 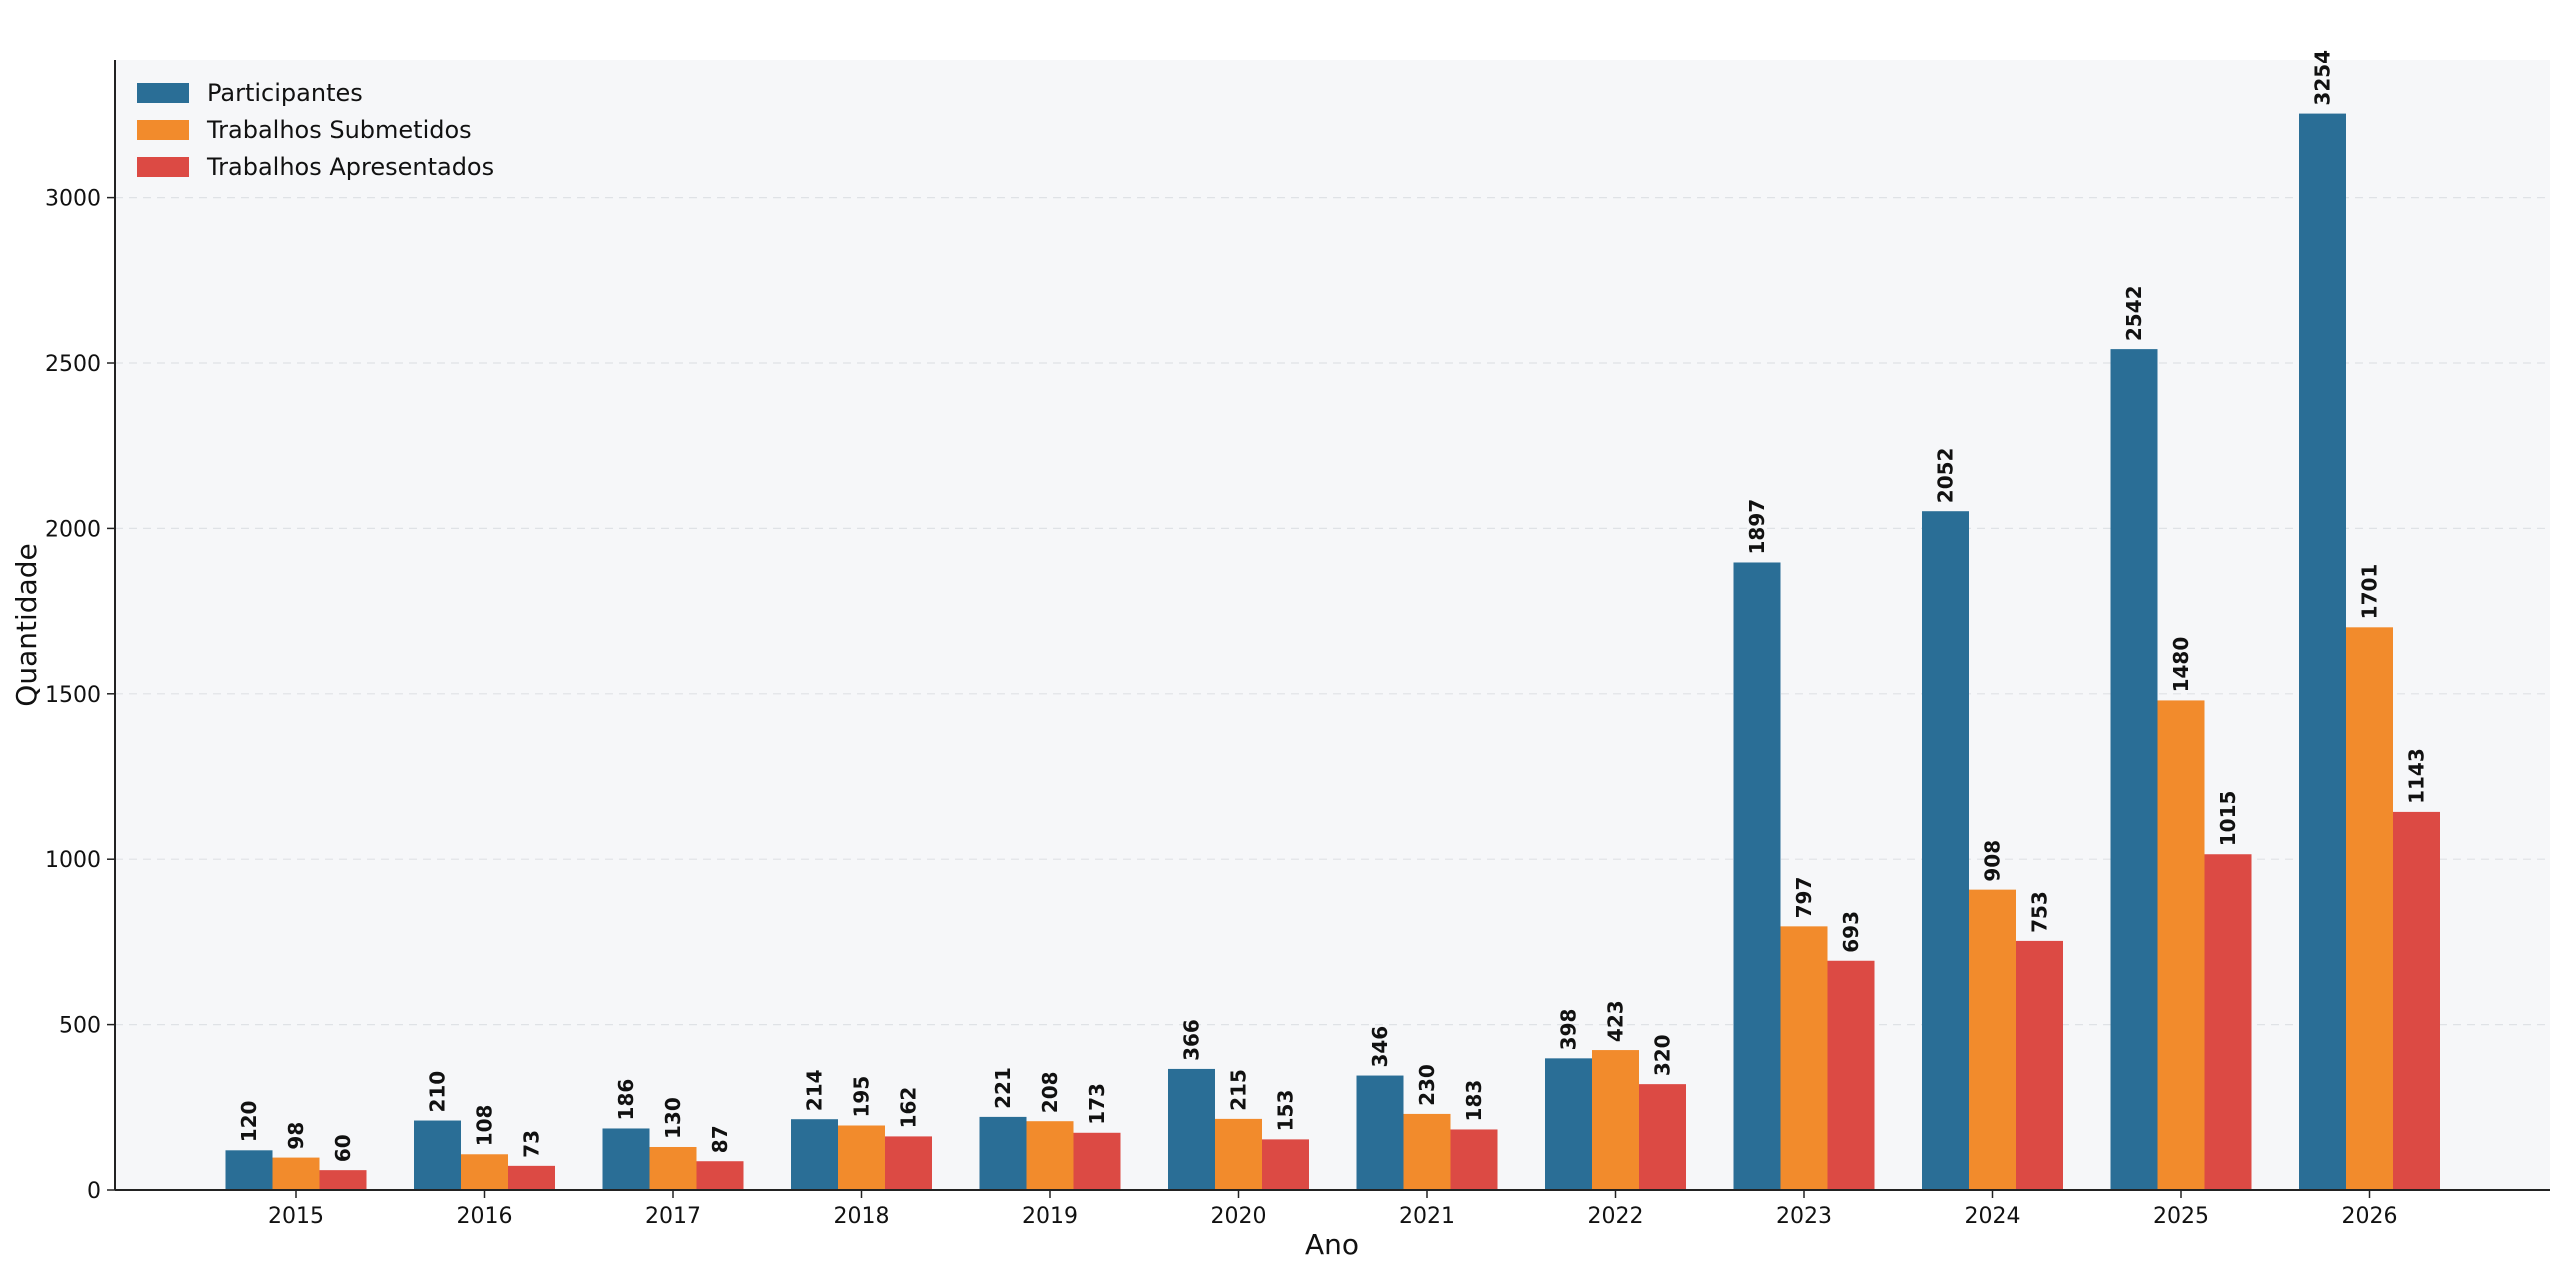 What do you see at coordinates (1050, 1216) in the screenshot?
I see `x-tick-label: 2019` at bounding box center [1050, 1216].